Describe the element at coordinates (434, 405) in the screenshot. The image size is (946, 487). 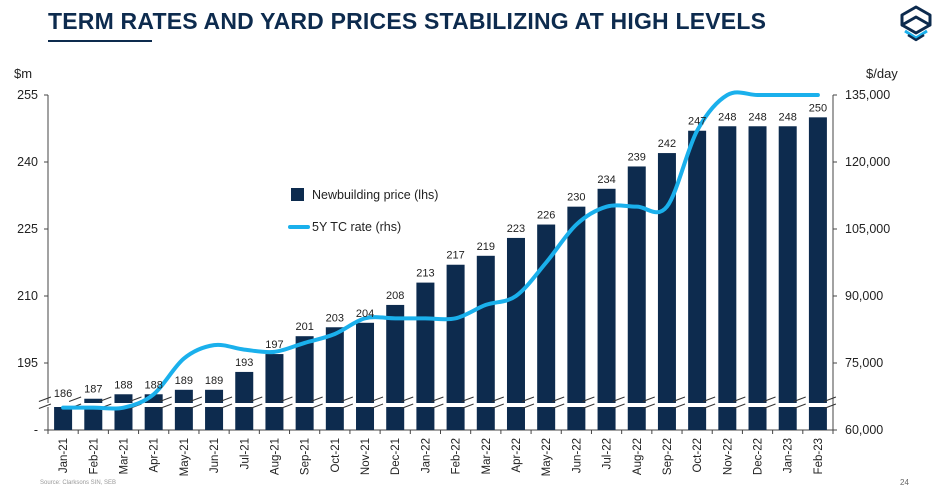
I see `axis-break-gap` at that location.